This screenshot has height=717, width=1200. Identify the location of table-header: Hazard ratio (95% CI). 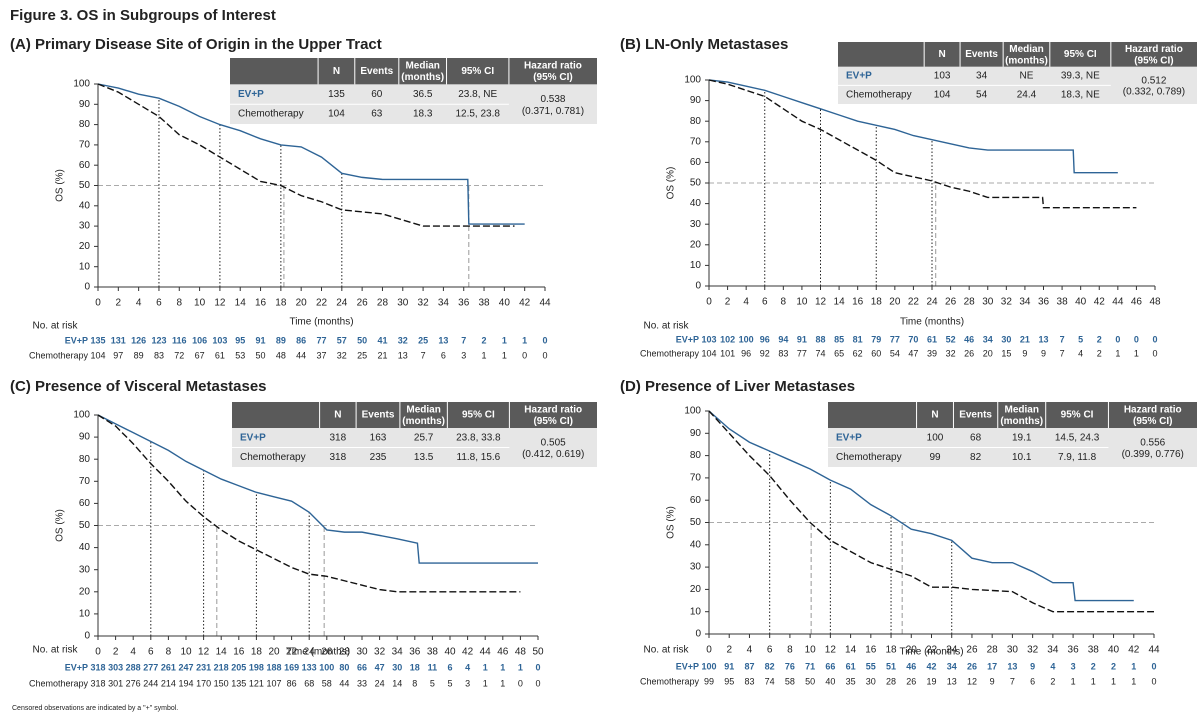
(553, 415).